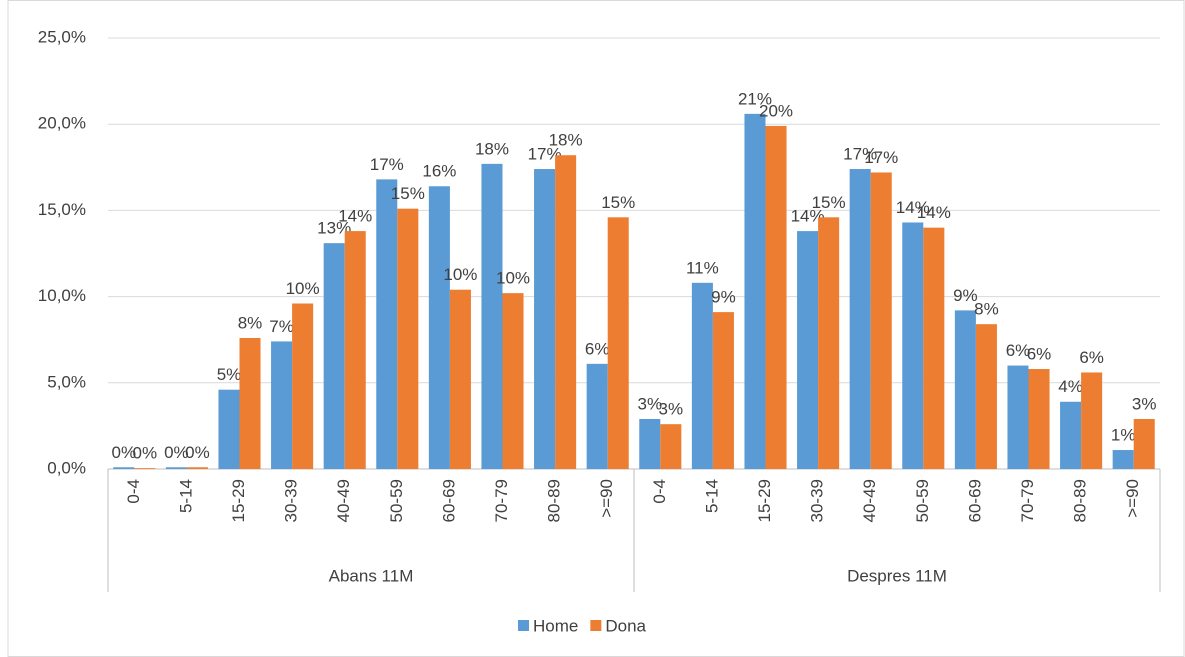 This screenshot has width=1185, height=657. Describe the element at coordinates (974, 500) in the screenshot. I see `x-tick-label: 60-69` at that location.